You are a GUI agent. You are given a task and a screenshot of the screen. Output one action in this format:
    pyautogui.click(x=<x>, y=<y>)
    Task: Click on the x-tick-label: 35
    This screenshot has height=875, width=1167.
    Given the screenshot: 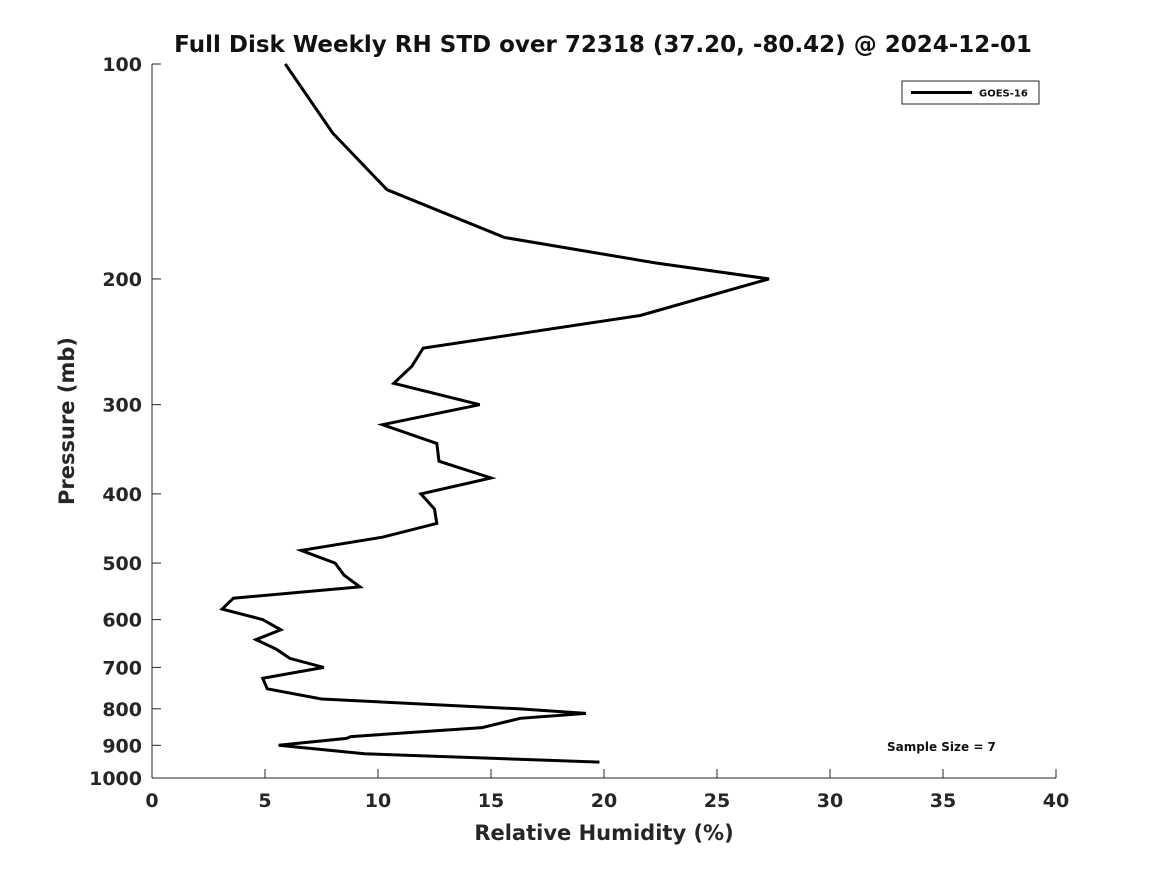 What is the action you would take?
    pyautogui.click(x=943, y=801)
    